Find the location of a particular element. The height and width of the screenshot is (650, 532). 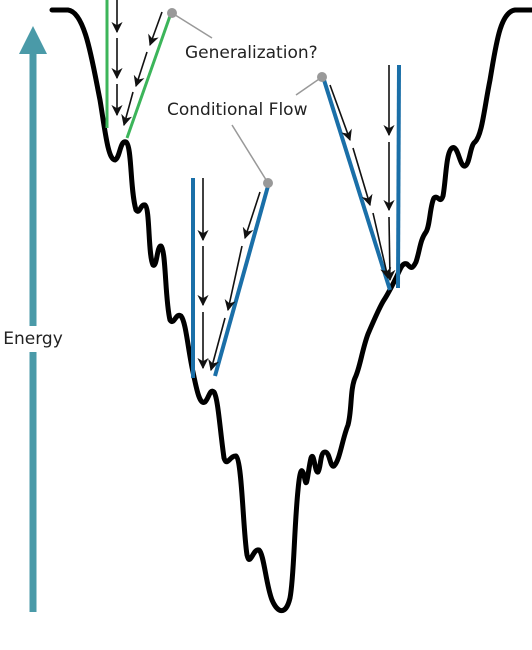

generalization-label: Generalization? is located at coordinates (251, 53).